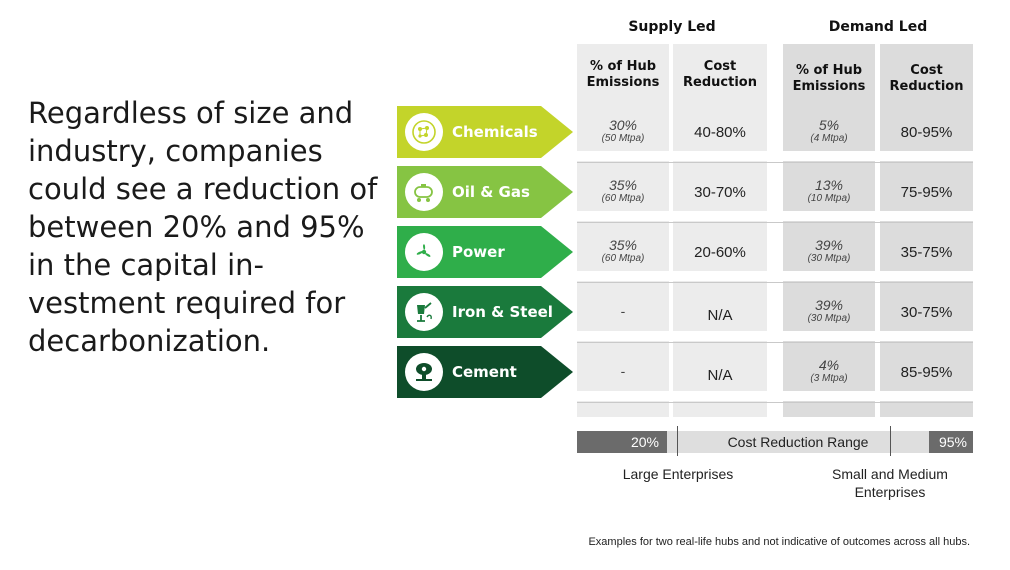 The height and width of the screenshot is (570, 1010). I want to click on industry-arrow-chemicals: Chemicals, so click(485, 132).